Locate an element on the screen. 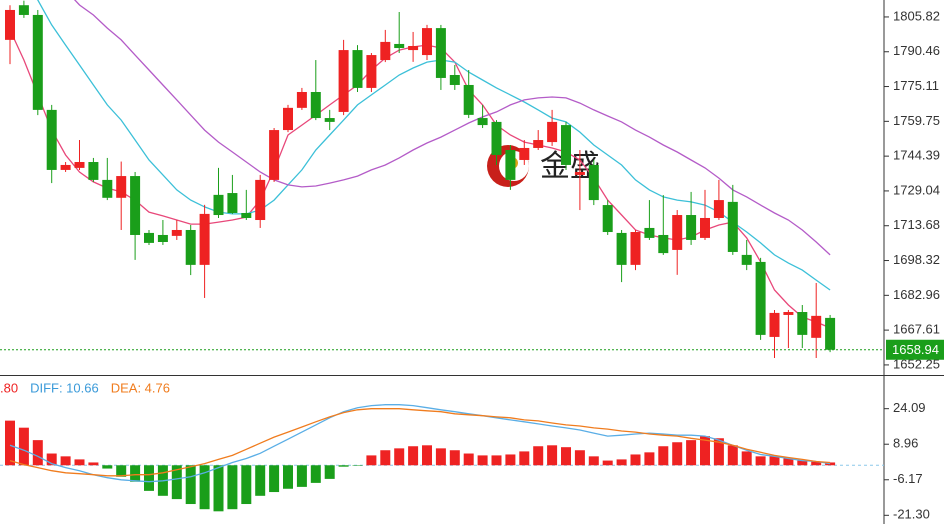  y-tick-label: 1682.96 is located at coordinates (916, 294).